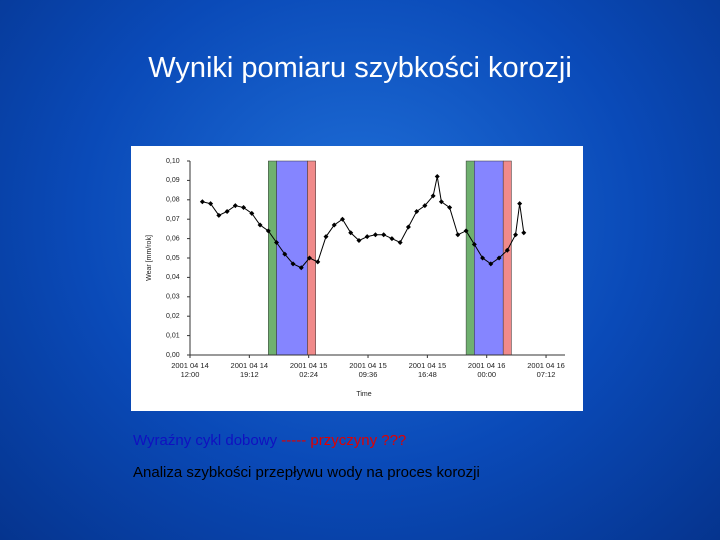 This screenshot has height=540, width=720. What do you see at coordinates (173, 316) in the screenshot?
I see `y-tick-label: 0,02` at bounding box center [173, 316].